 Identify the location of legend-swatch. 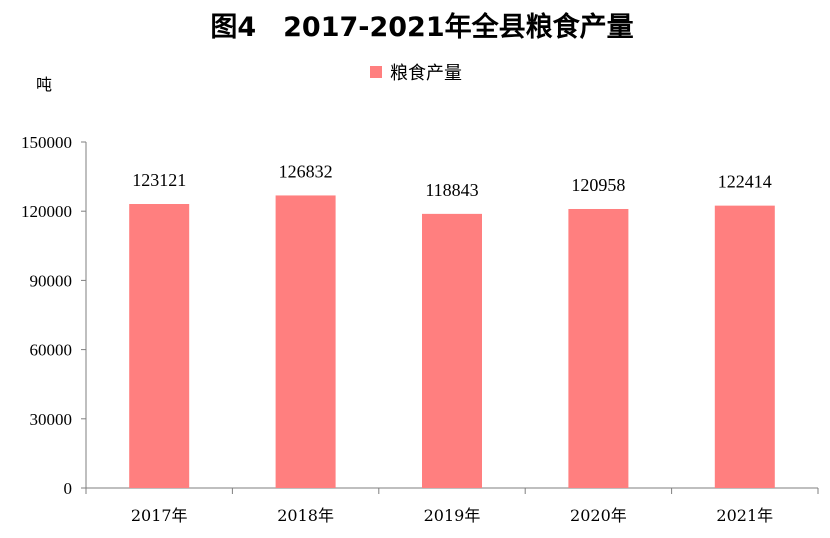
(376, 72).